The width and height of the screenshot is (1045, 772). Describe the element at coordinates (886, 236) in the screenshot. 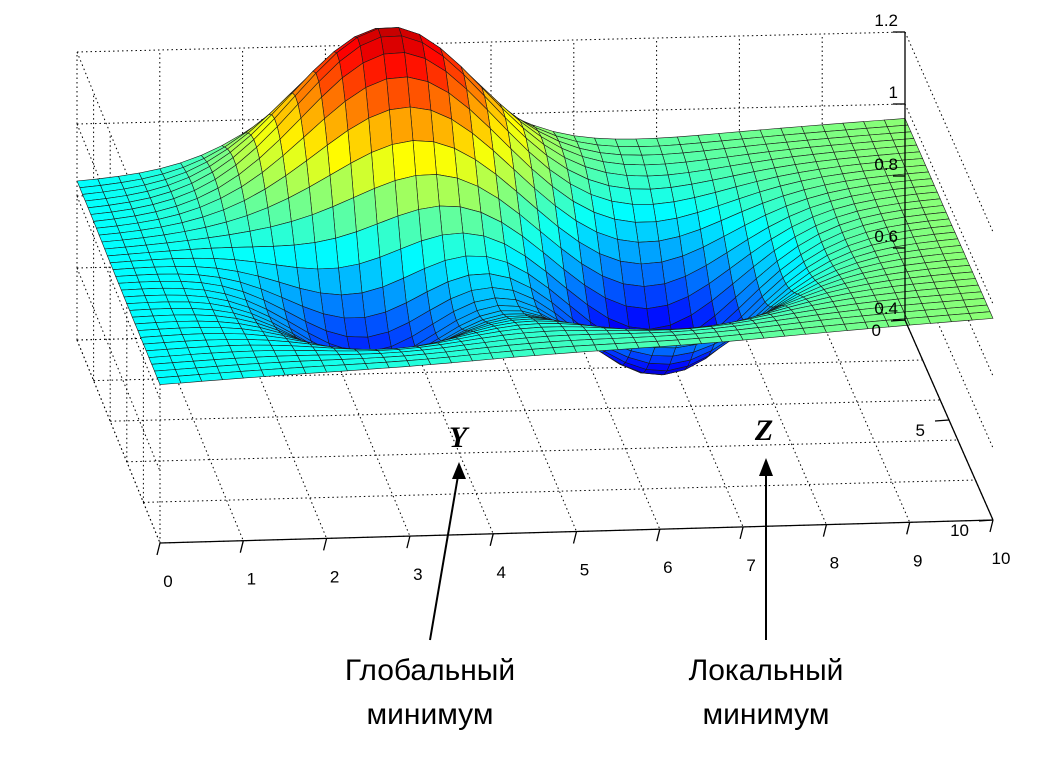

I see `z-tick-label: 0.6` at that location.